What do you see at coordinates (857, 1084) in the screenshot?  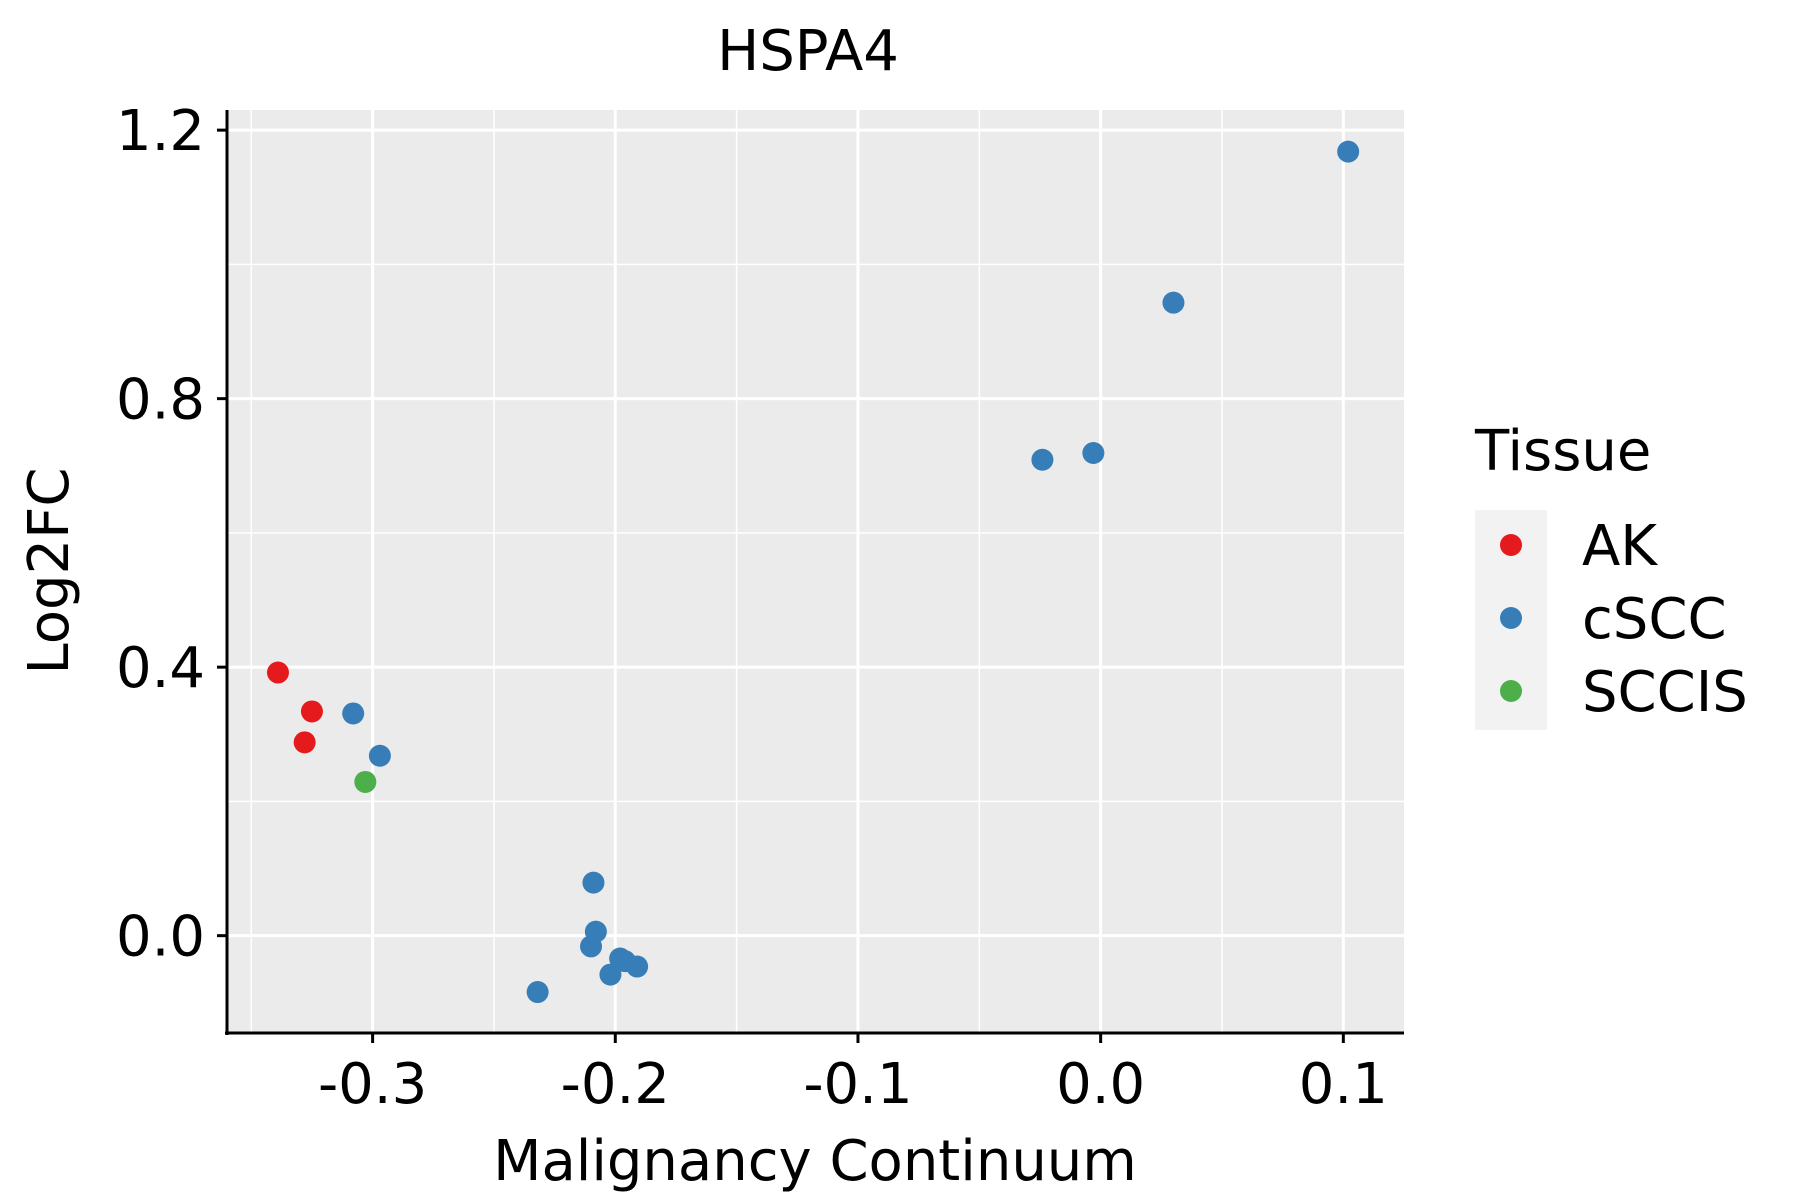 I see `x-tick-label: -0.1` at bounding box center [857, 1084].